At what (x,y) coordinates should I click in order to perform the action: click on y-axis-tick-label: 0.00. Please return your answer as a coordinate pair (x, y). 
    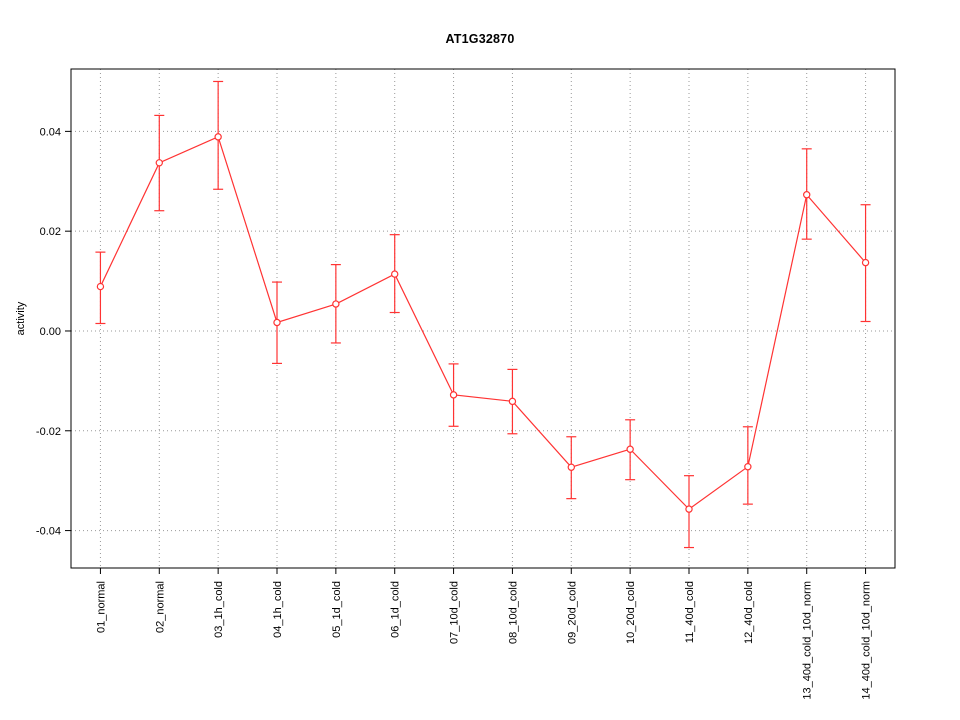
    Looking at the image, I should click on (50, 332).